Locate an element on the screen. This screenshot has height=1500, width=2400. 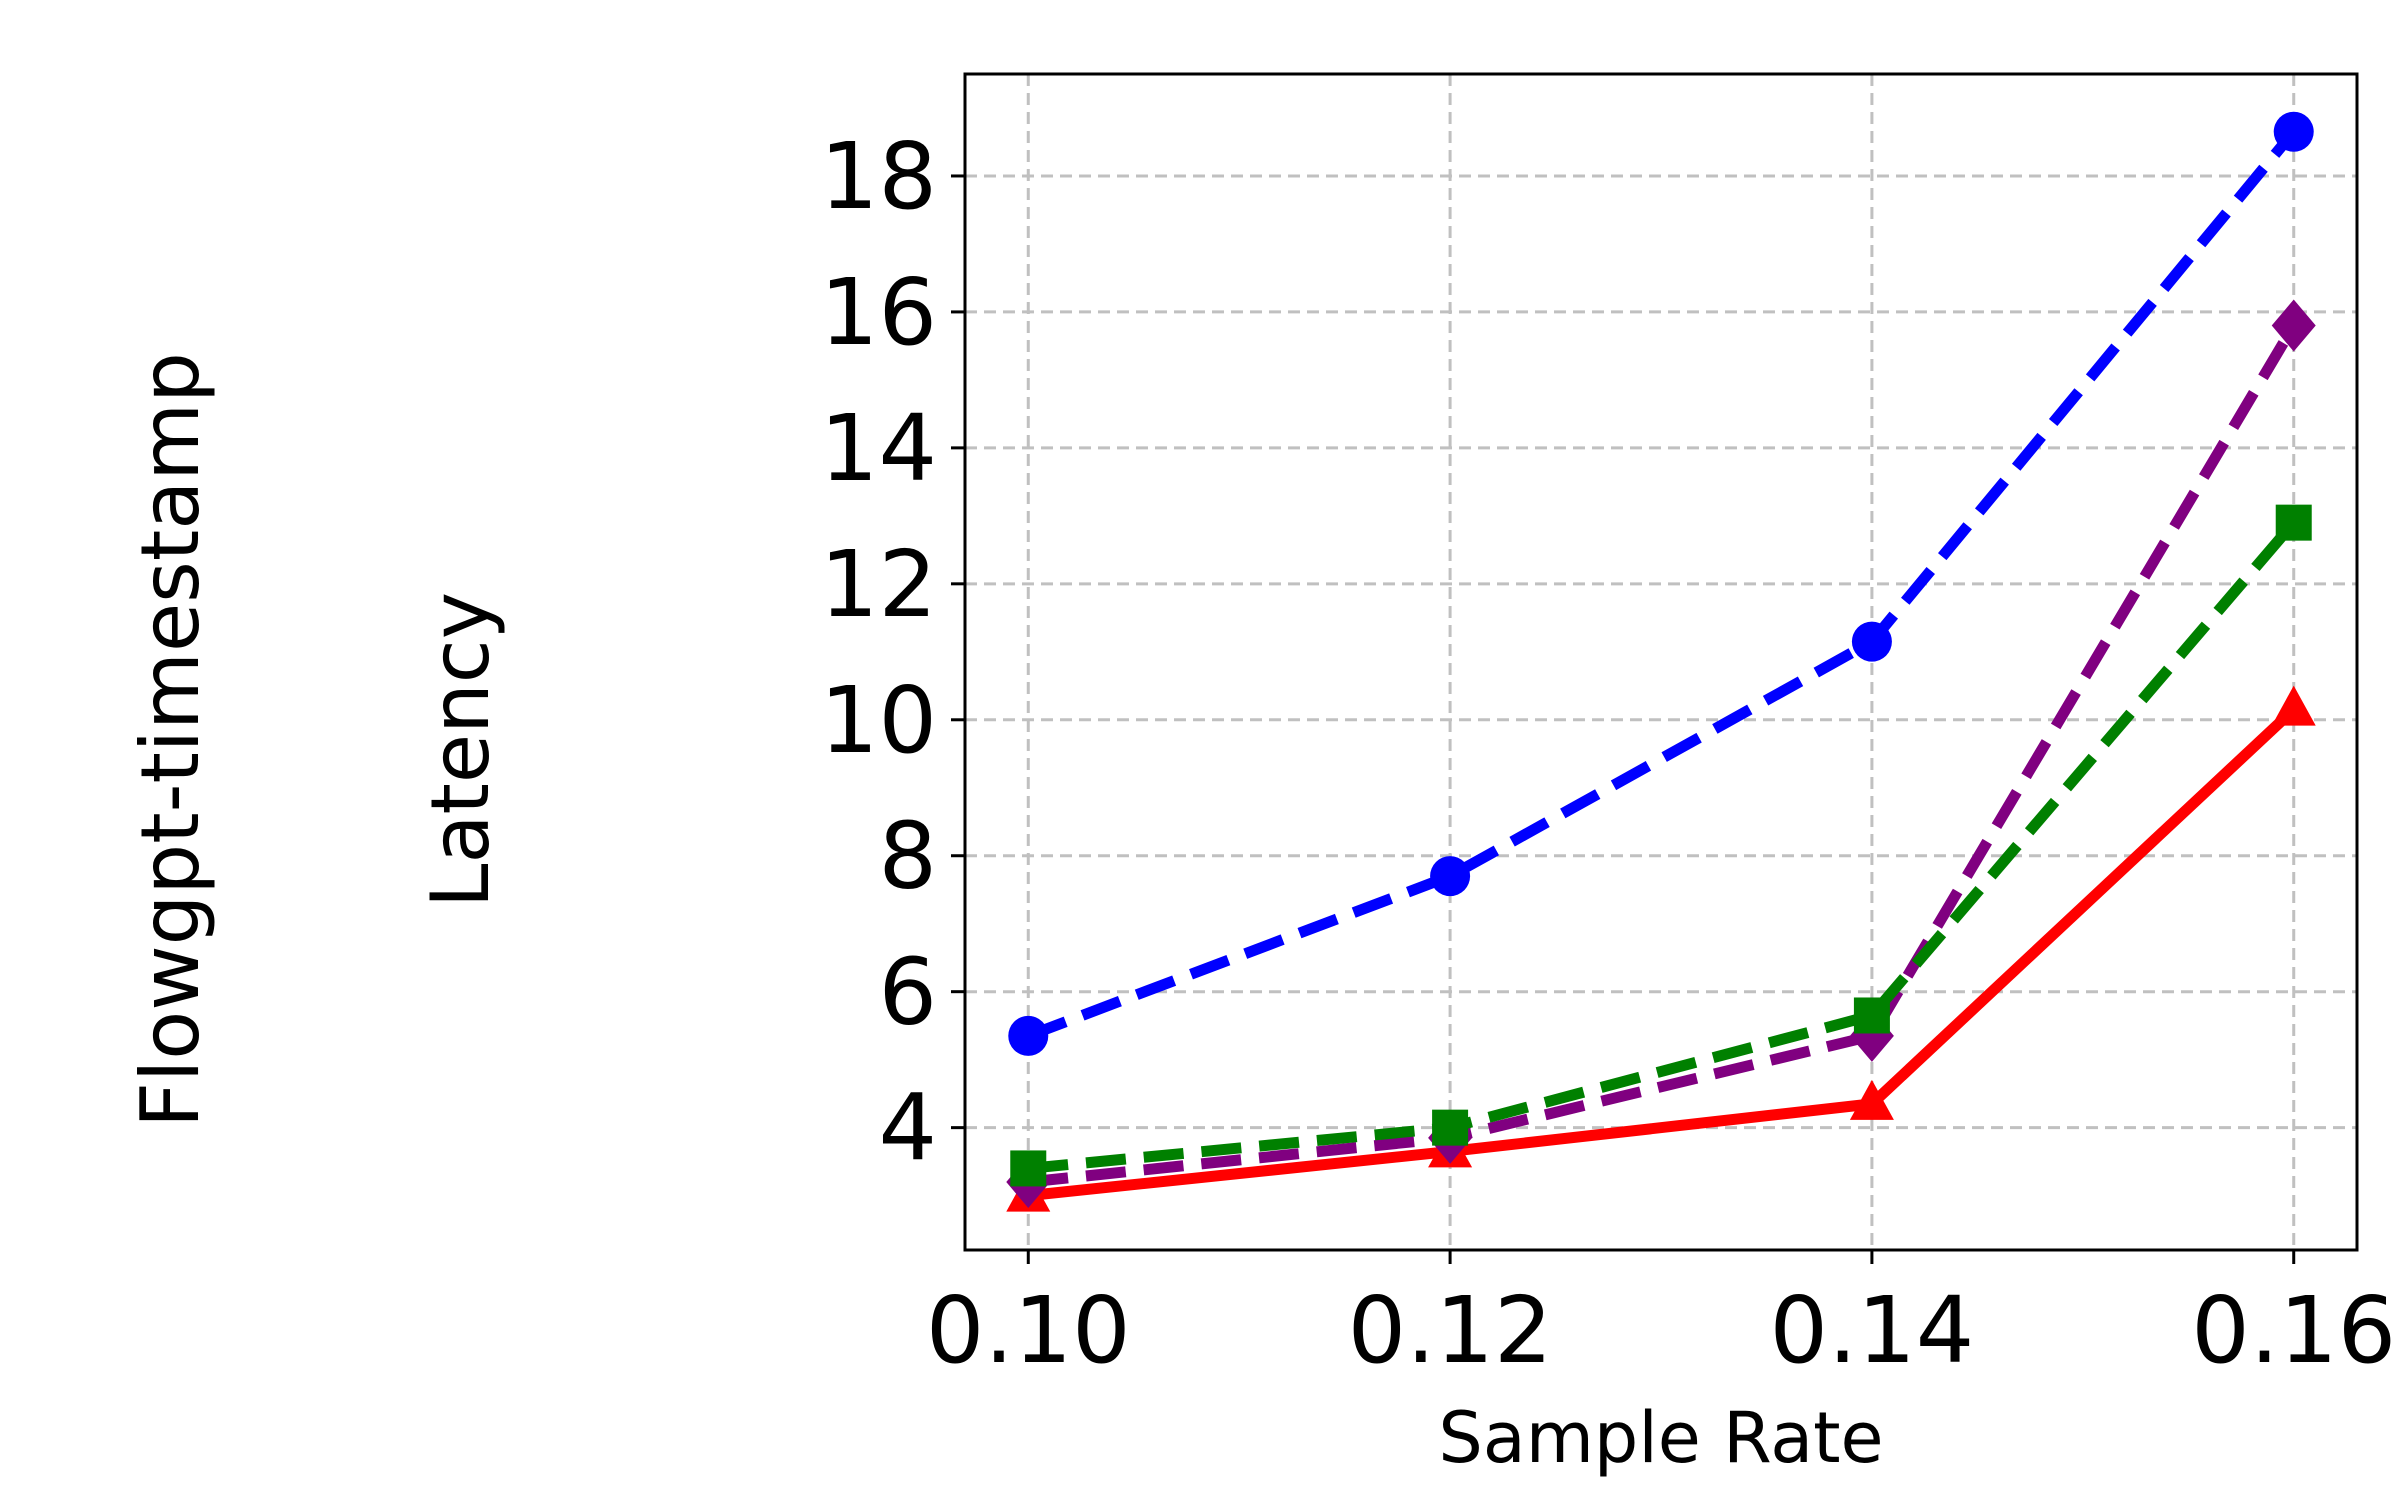
y-tick-label: 16 is located at coordinates (878, 312).